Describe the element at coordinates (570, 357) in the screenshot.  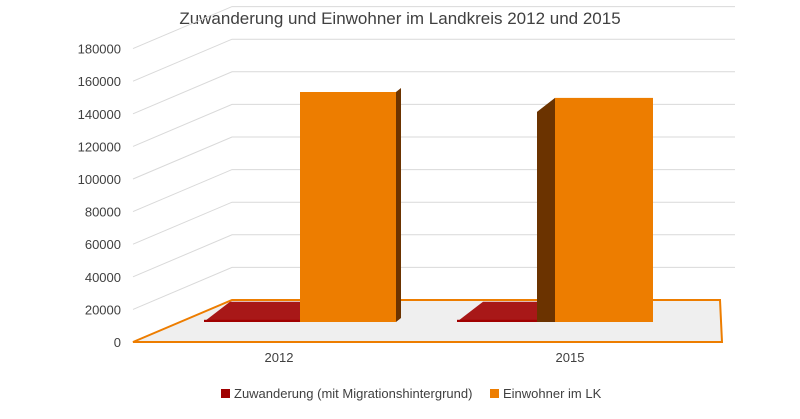
I see `x-tick-label: 2015` at that location.